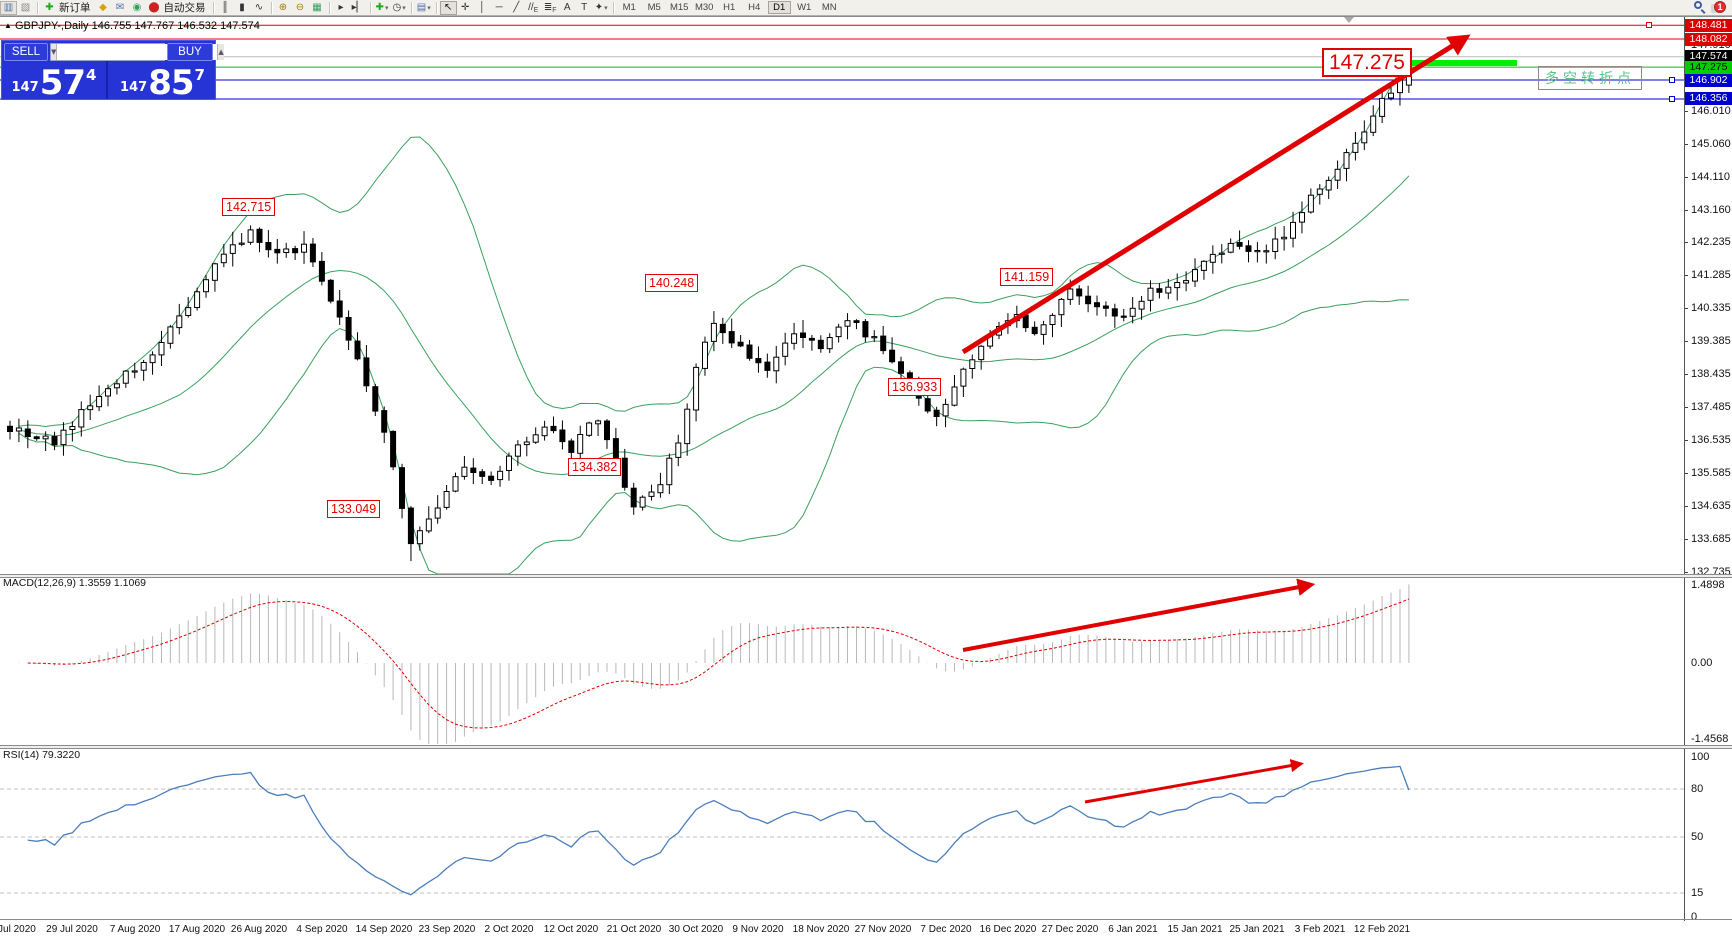 This screenshot has height=942, width=1732. Describe the element at coordinates (842, 830) in the screenshot. I see `rsi-layer` at that location.